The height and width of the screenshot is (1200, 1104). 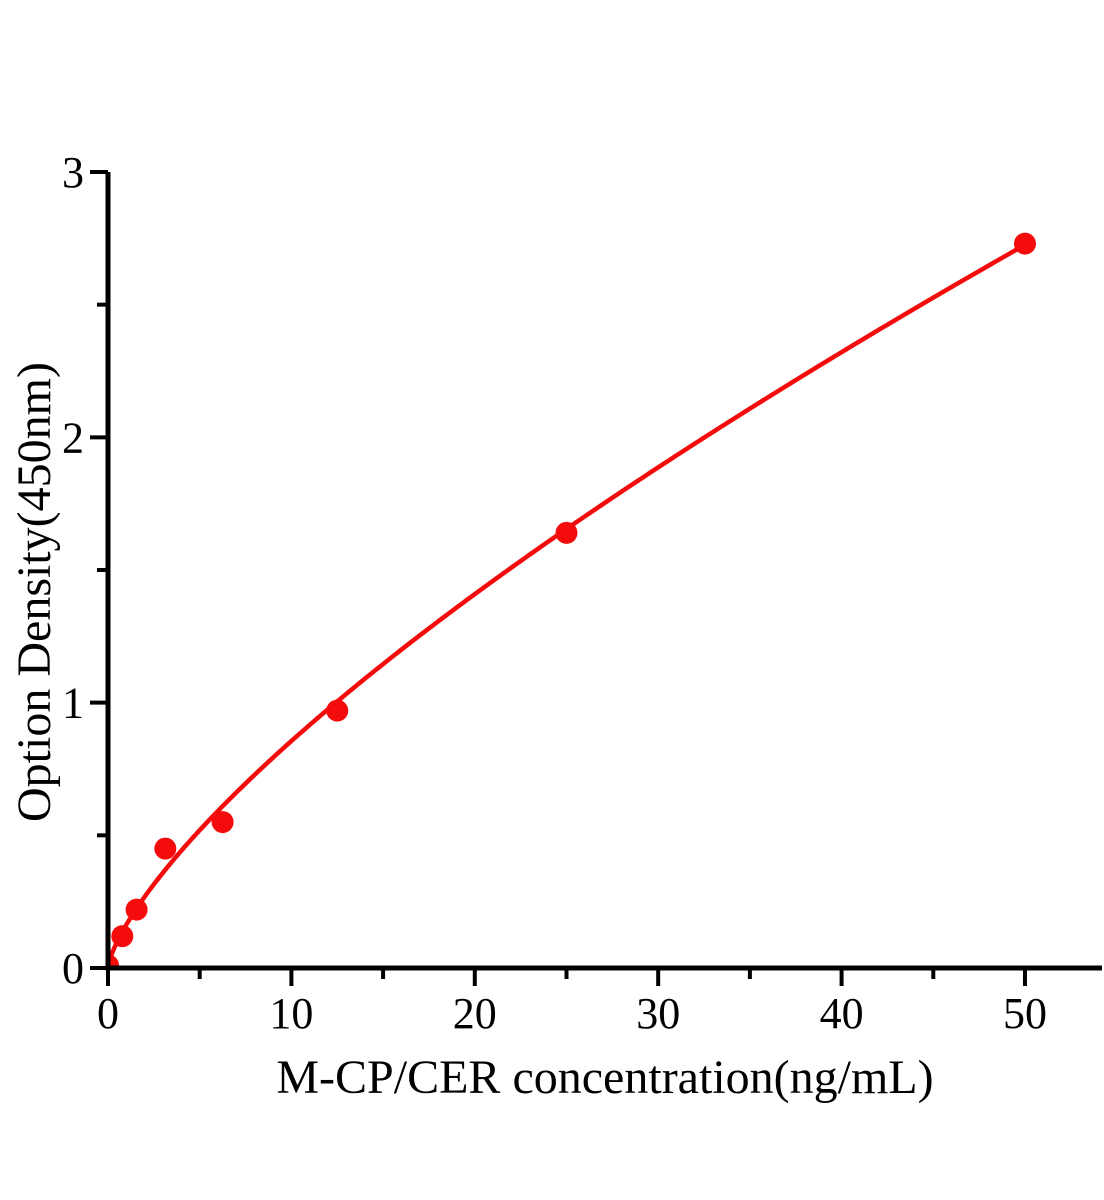 I want to click on x-axis-tick-label: 10, so click(x=291, y=1013).